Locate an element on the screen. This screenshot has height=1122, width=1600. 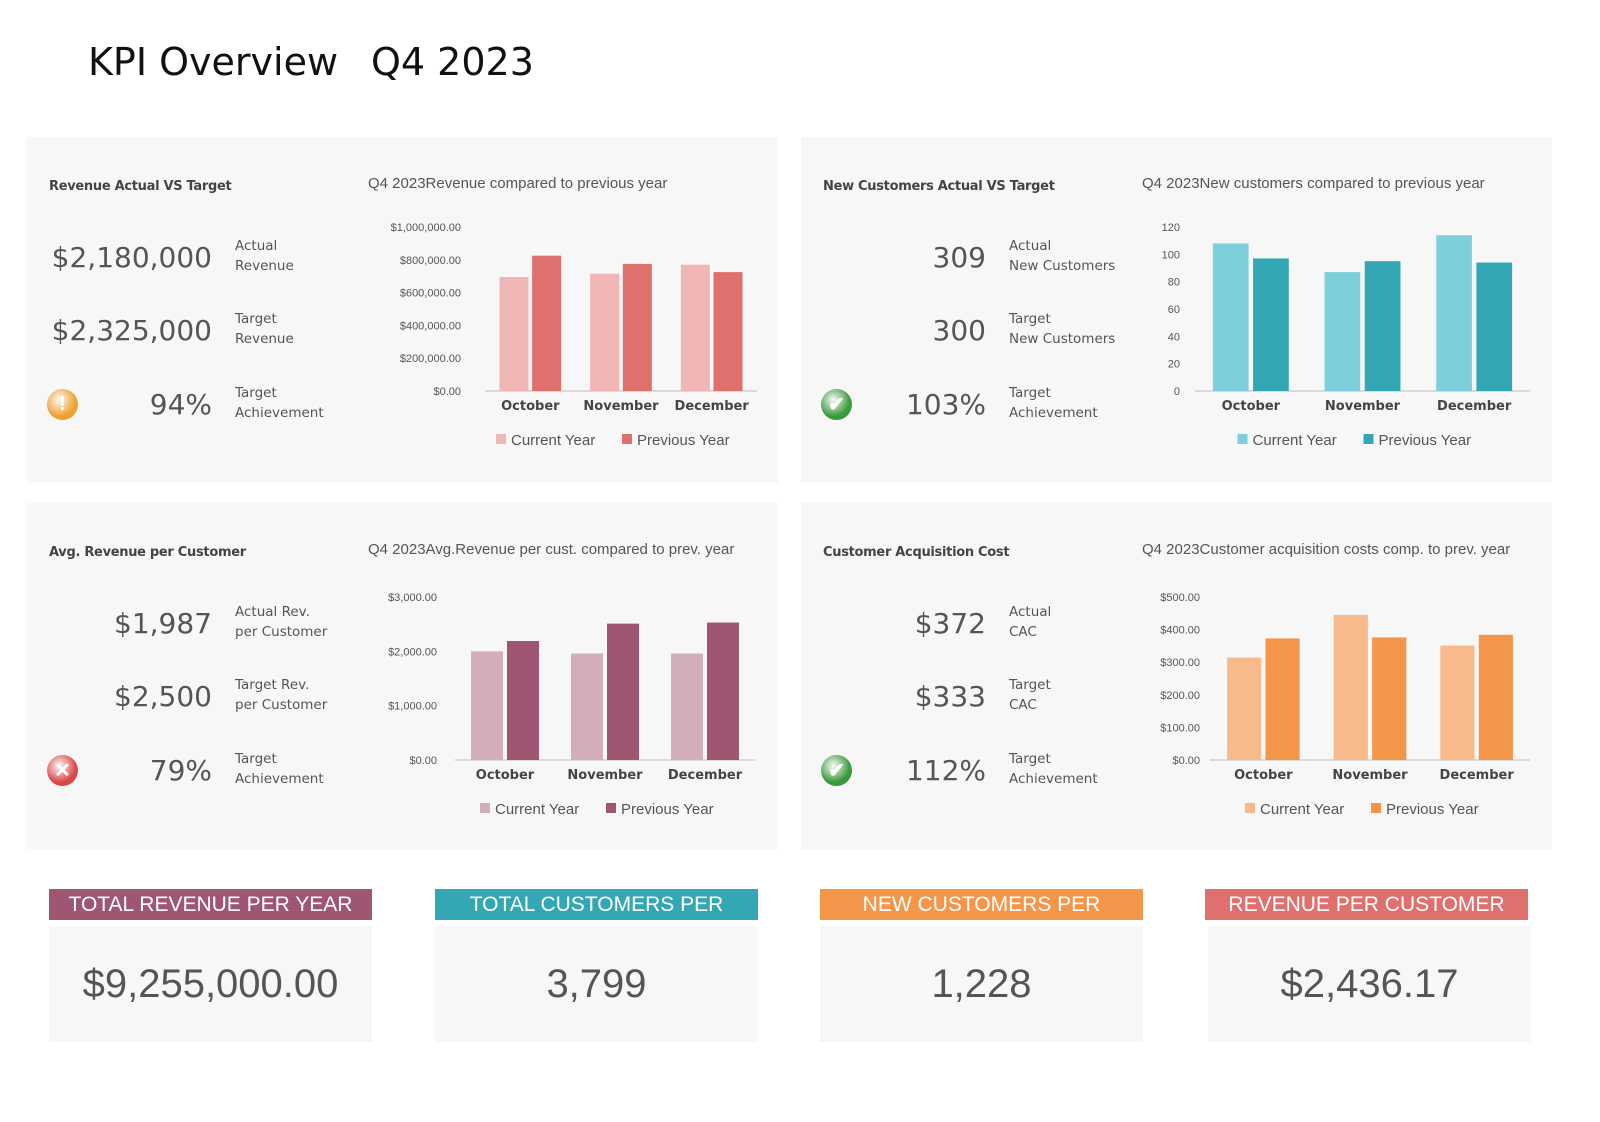
total-value: $9,255,000.00 is located at coordinates (210, 984).